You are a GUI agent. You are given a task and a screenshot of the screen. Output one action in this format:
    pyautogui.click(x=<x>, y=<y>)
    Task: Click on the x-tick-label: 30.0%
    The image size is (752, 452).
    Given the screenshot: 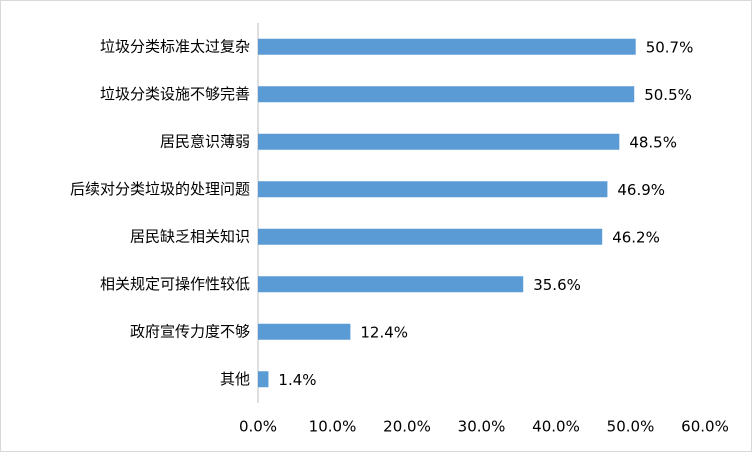 What is the action you would take?
    pyautogui.click(x=482, y=427)
    